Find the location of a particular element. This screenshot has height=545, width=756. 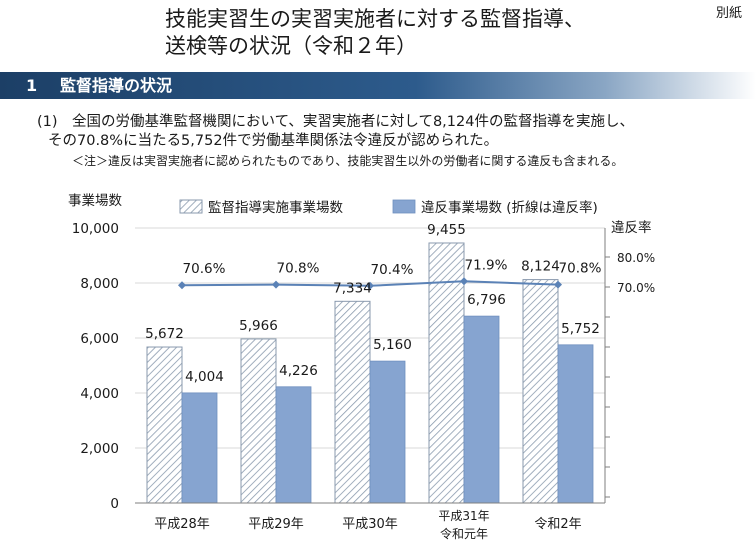

bar-violations-label: 6,796 is located at coordinates (486, 300).